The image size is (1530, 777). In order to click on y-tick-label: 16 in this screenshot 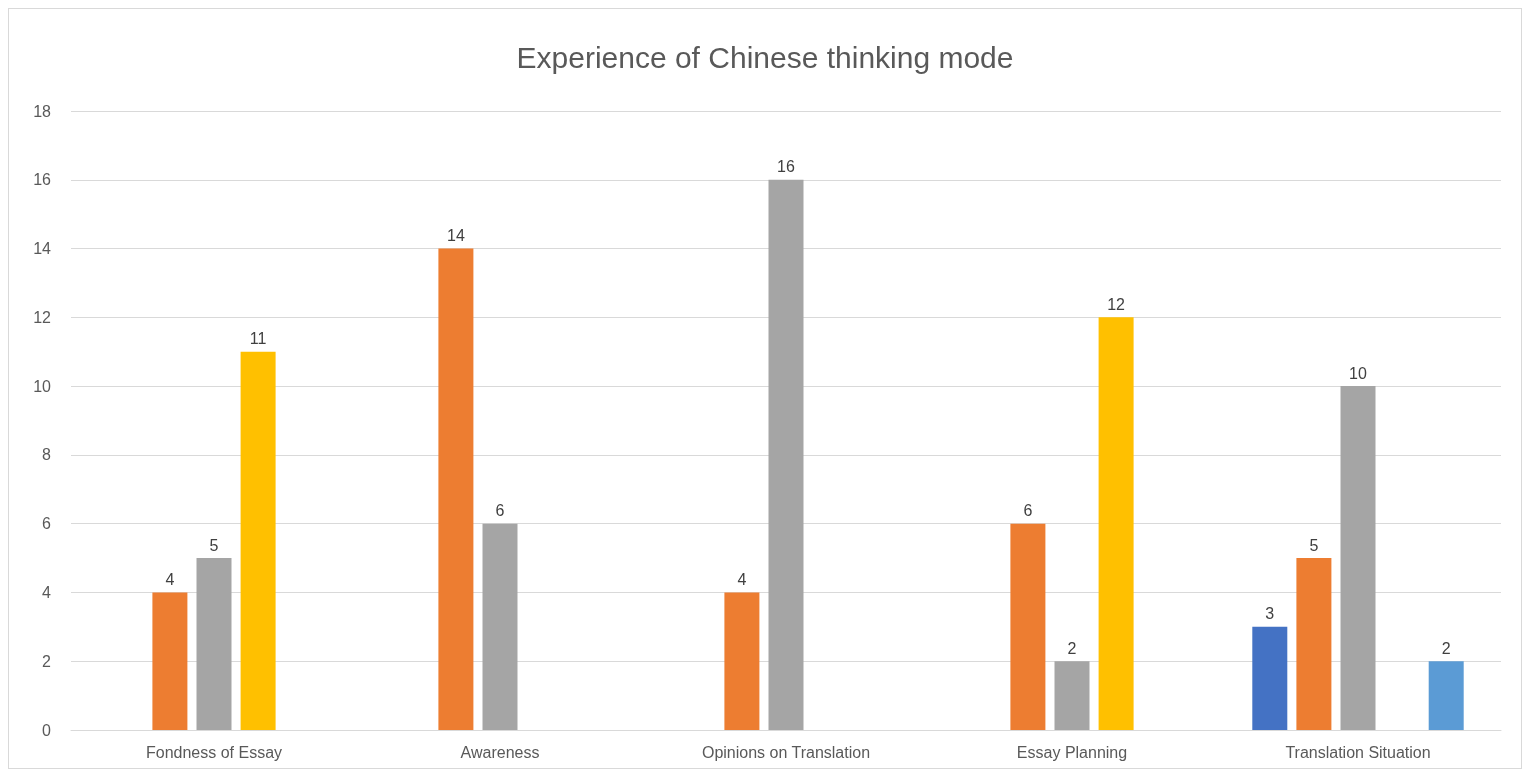, I will do `click(42, 180)`.